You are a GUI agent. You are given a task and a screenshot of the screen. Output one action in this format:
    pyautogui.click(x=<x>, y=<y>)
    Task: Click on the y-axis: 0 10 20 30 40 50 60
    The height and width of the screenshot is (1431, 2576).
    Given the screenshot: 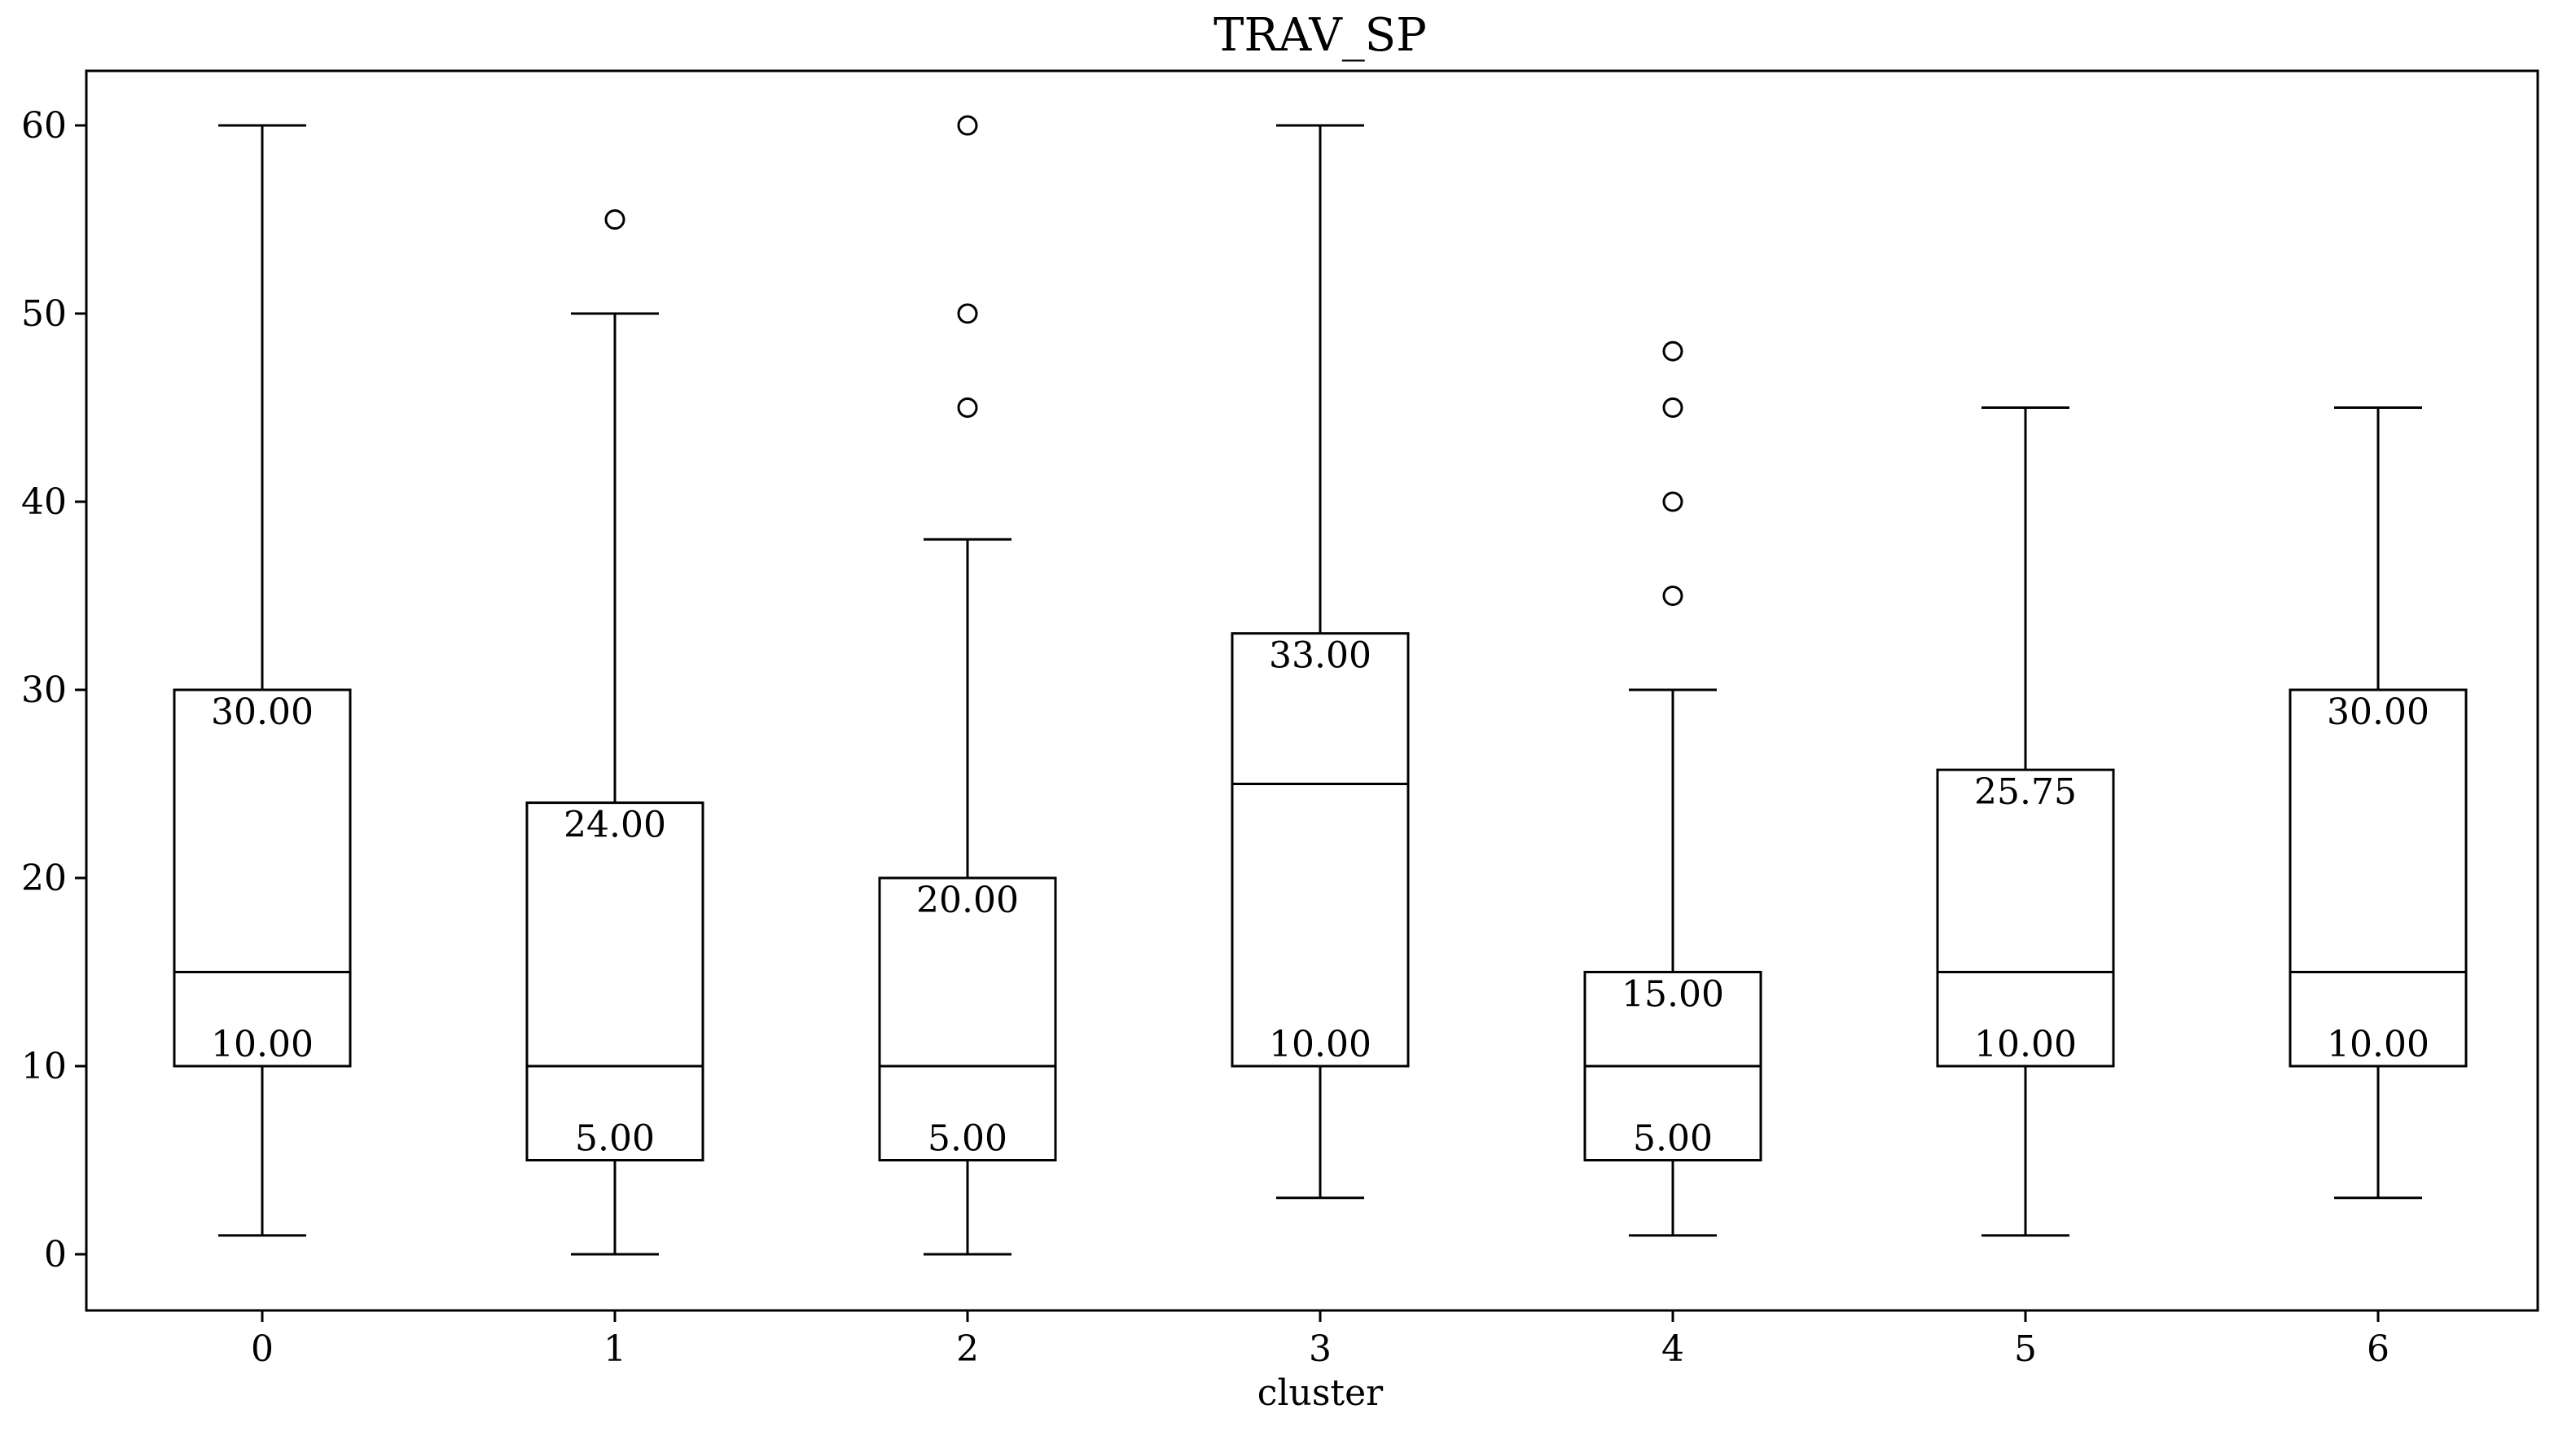 What is the action you would take?
    pyautogui.click(x=53, y=690)
    